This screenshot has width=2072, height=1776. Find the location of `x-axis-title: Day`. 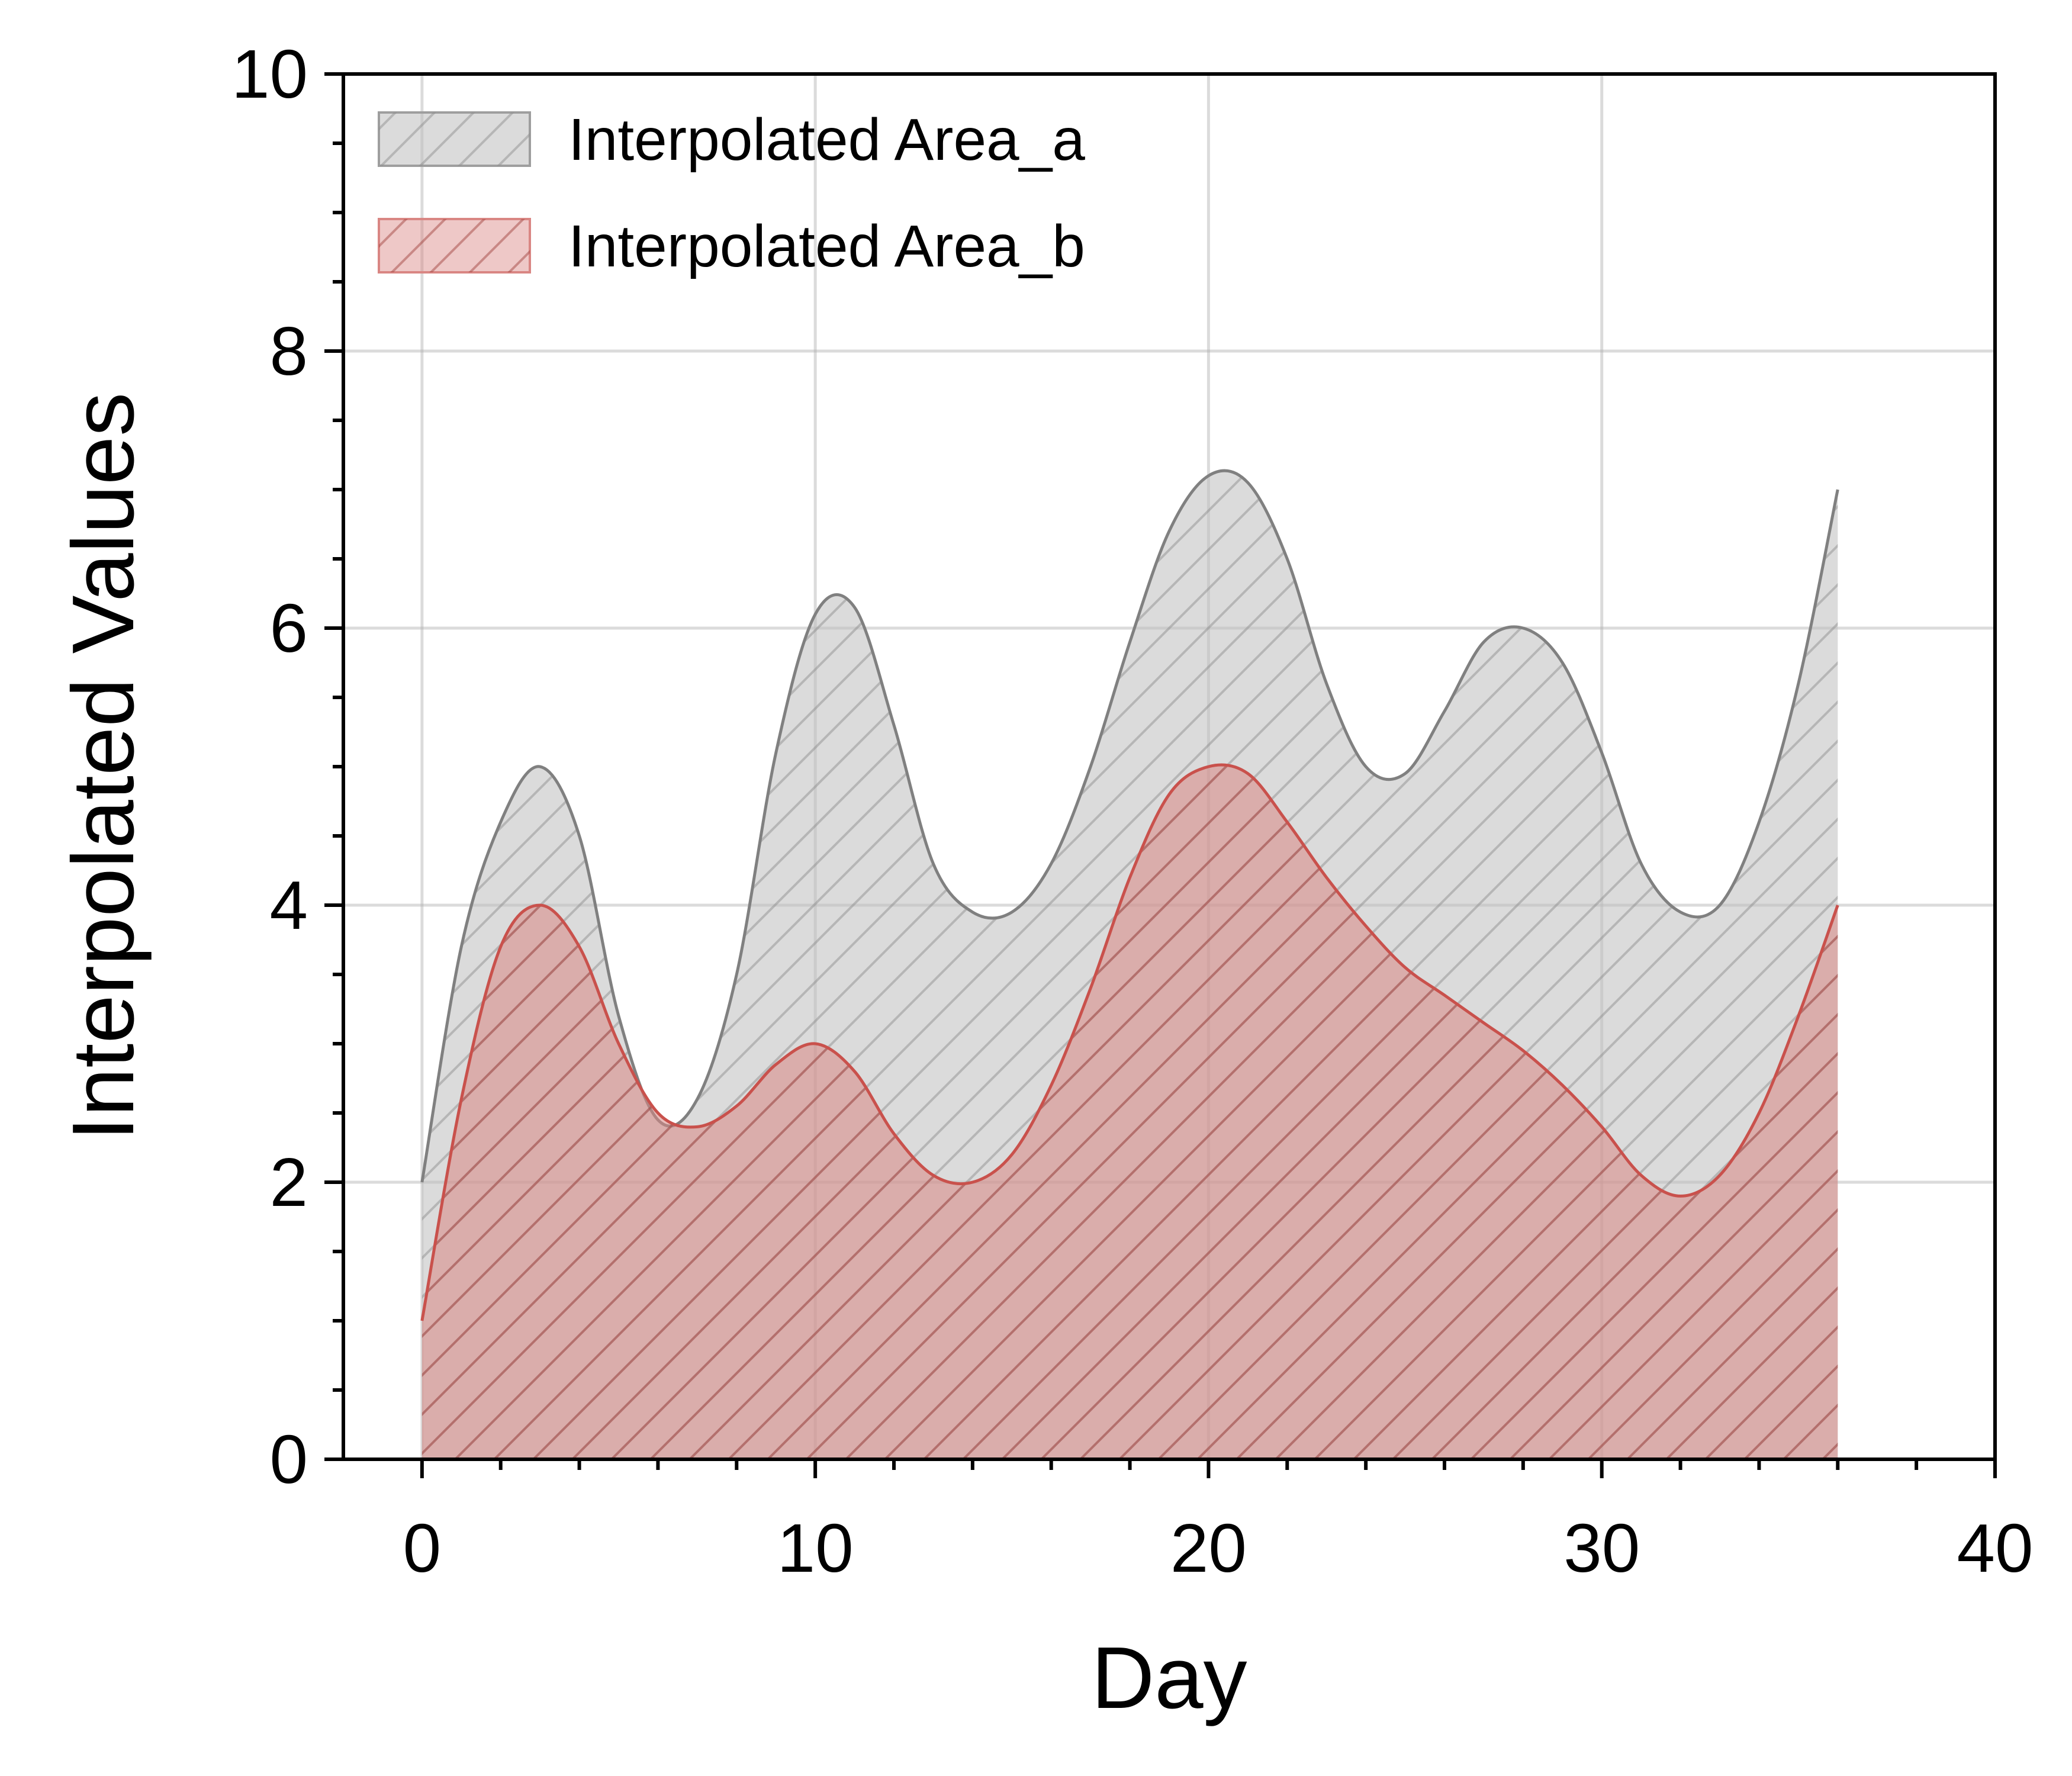

x-axis-title: Day is located at coordinates (1169, 1678).